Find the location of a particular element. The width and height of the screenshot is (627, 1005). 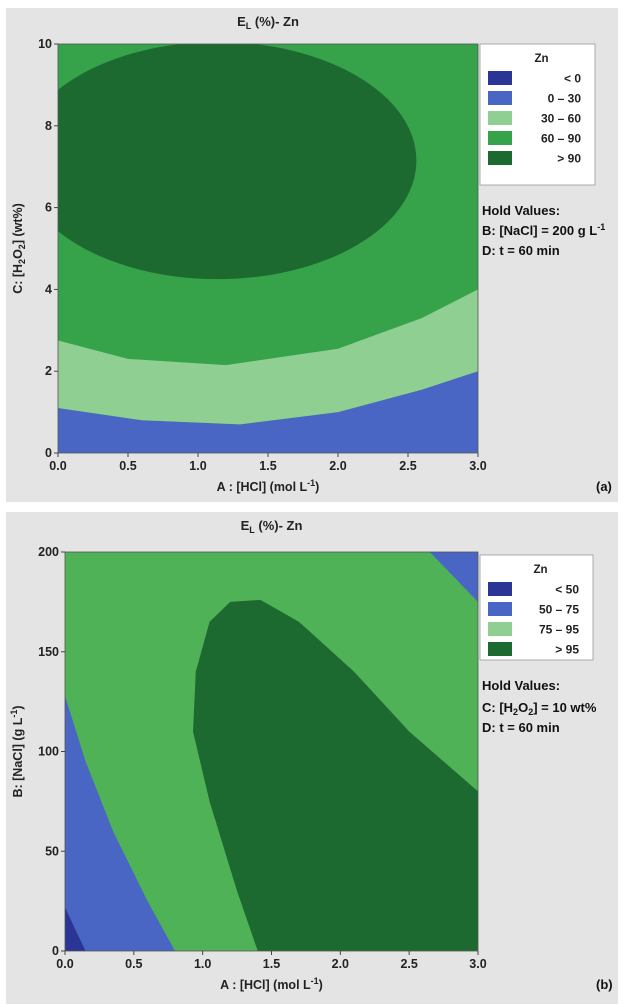

legend-label: 60 – 90 is located at coordinates (561, 139).